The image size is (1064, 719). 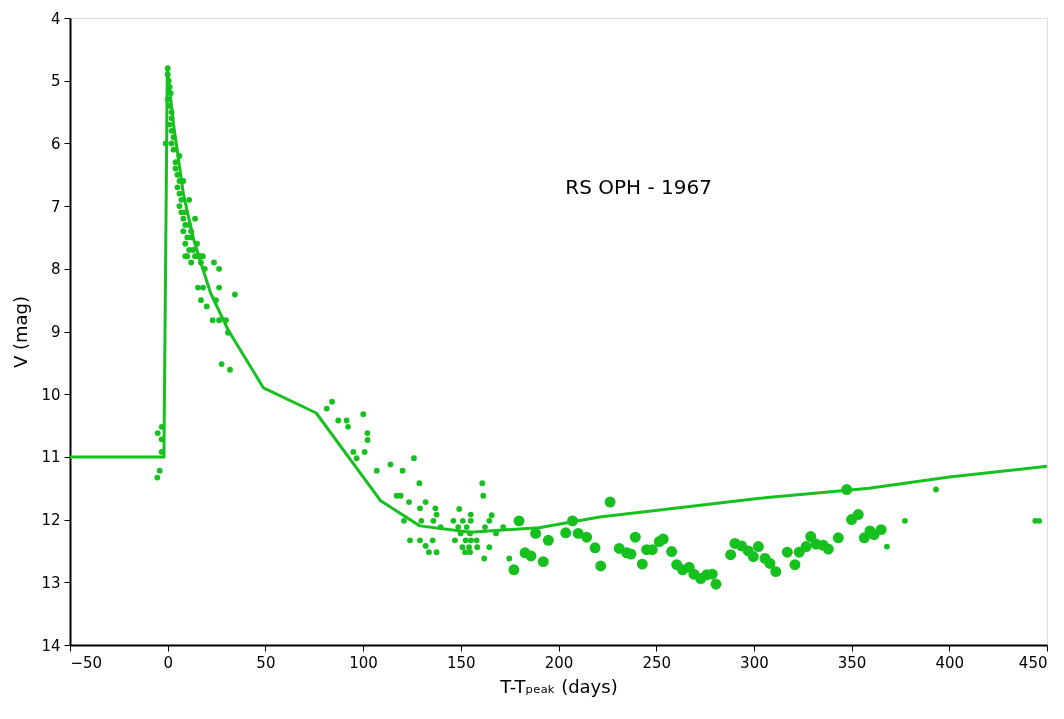 I want to click on y-tick-label: 11, so click(x=51, y=457).